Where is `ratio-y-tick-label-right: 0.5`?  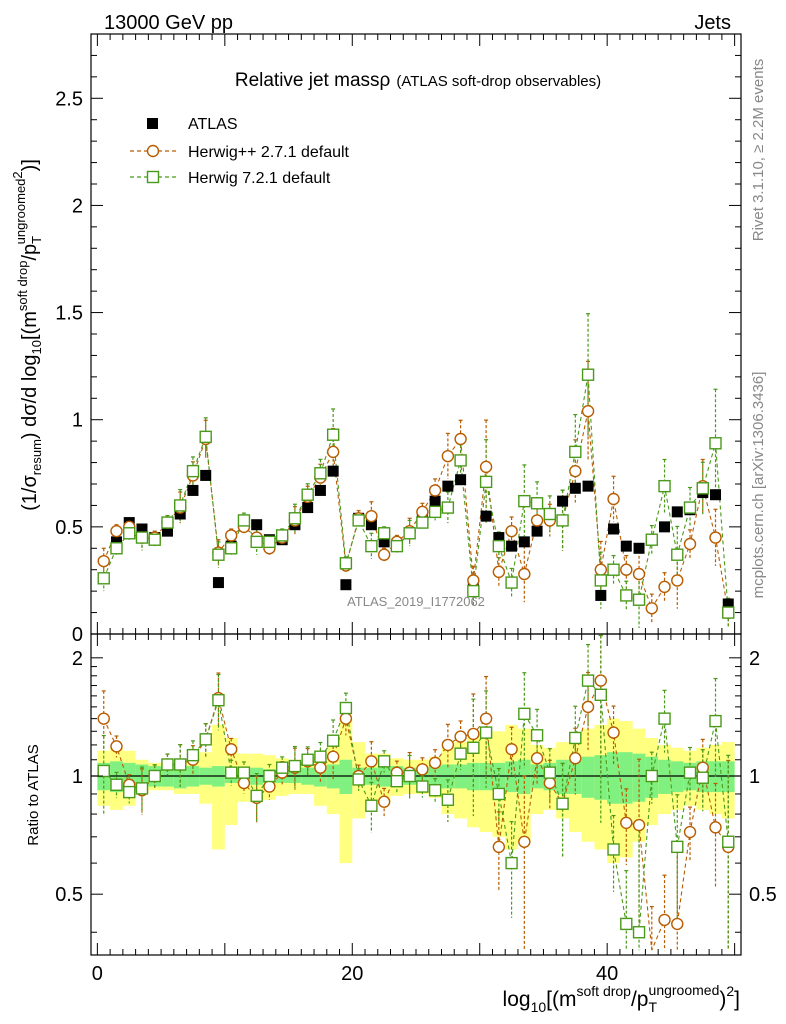
ratio-y-tick-label-right: 0.5 is located at coordinates (763, 895).